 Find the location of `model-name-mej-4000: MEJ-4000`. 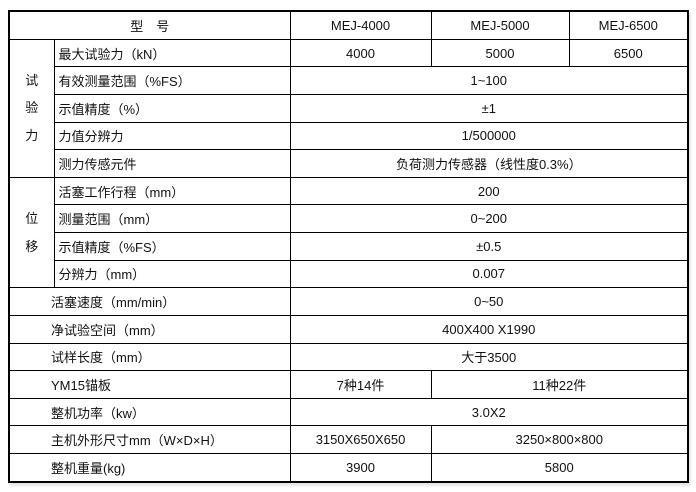

model-name-mej-4000: MEJ-4000 is located at coordinates (360, 25).